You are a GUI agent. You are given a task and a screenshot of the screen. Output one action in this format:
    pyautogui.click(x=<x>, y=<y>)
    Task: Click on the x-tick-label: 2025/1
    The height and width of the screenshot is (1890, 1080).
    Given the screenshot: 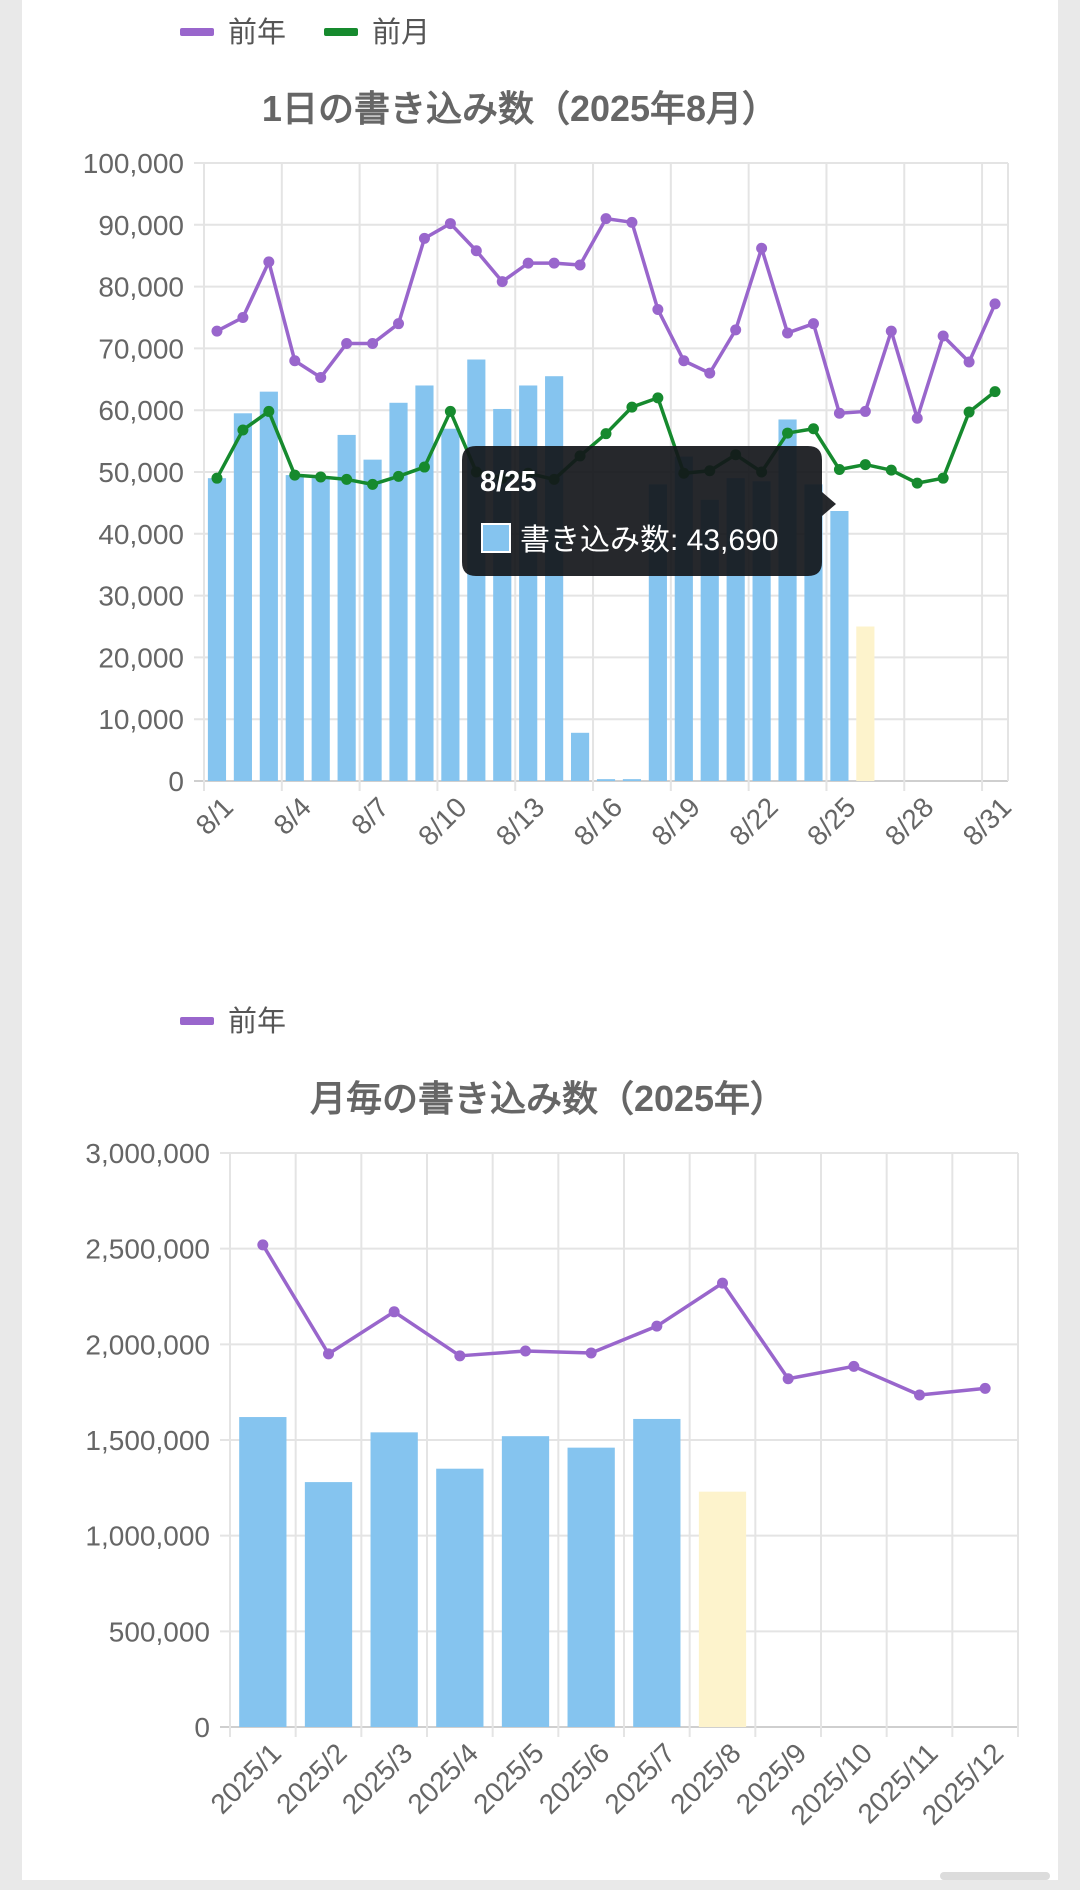 What is the action you would take?
    pyautogui.click(x=246, y=1778)
    